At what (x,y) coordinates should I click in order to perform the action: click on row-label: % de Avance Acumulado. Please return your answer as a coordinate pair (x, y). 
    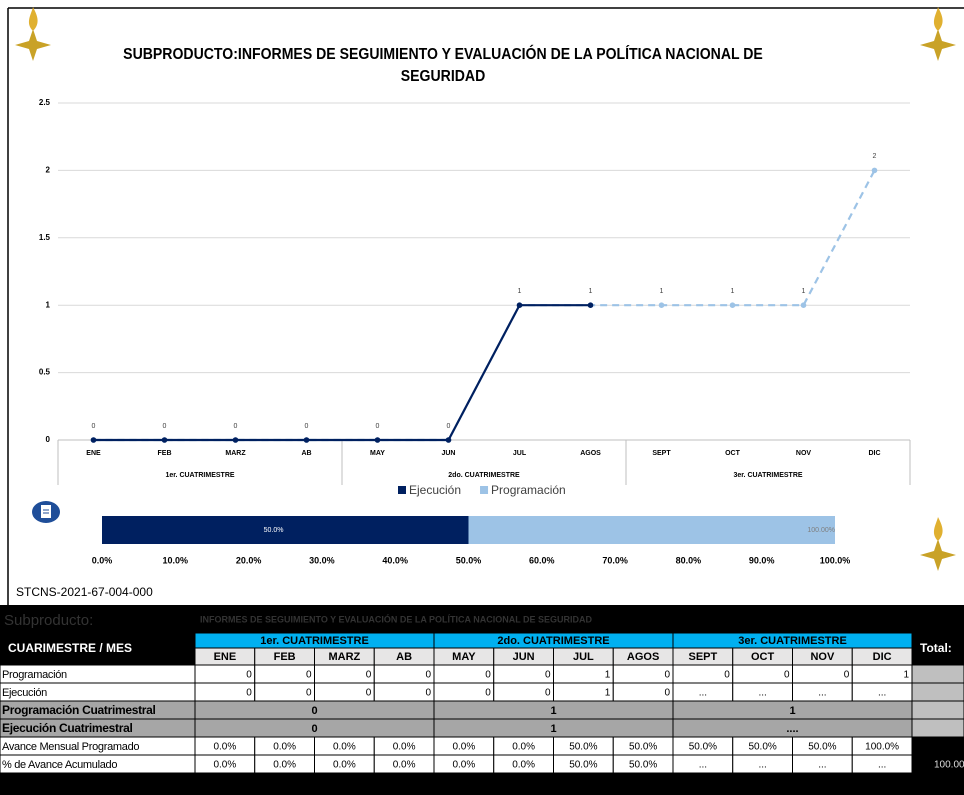
    Looking at the image, I should click on (59, 765).